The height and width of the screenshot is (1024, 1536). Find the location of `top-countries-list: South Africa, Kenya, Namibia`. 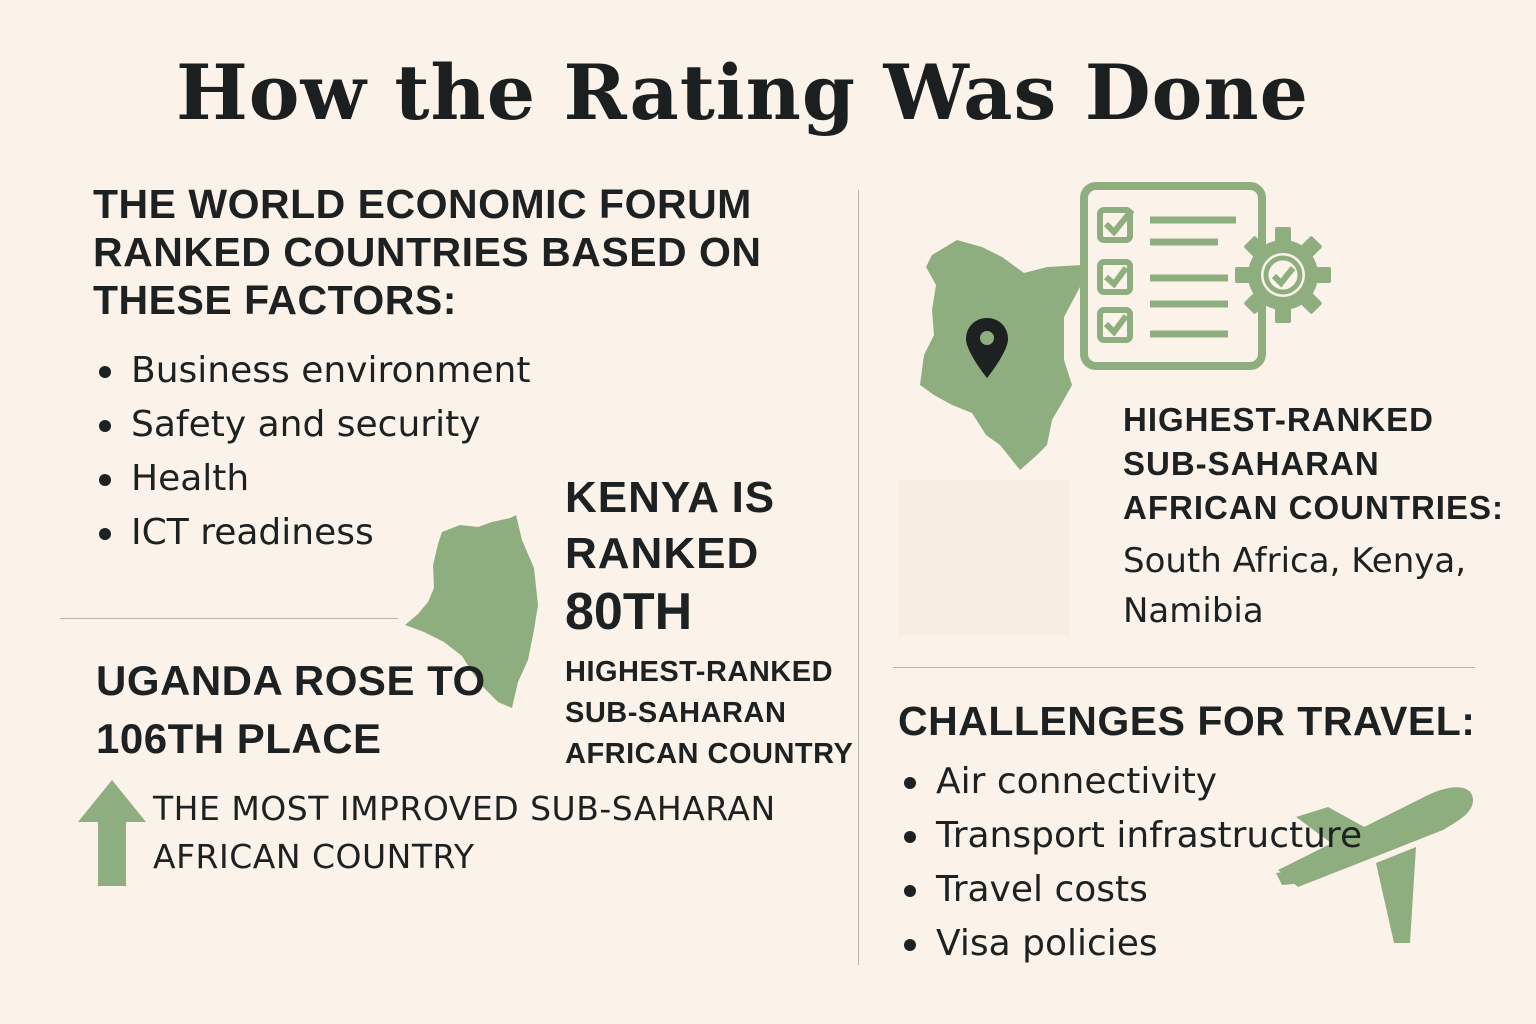

top-countries-list: South Africa, Kenya, Namibia is located at coordinates (1295, 586).